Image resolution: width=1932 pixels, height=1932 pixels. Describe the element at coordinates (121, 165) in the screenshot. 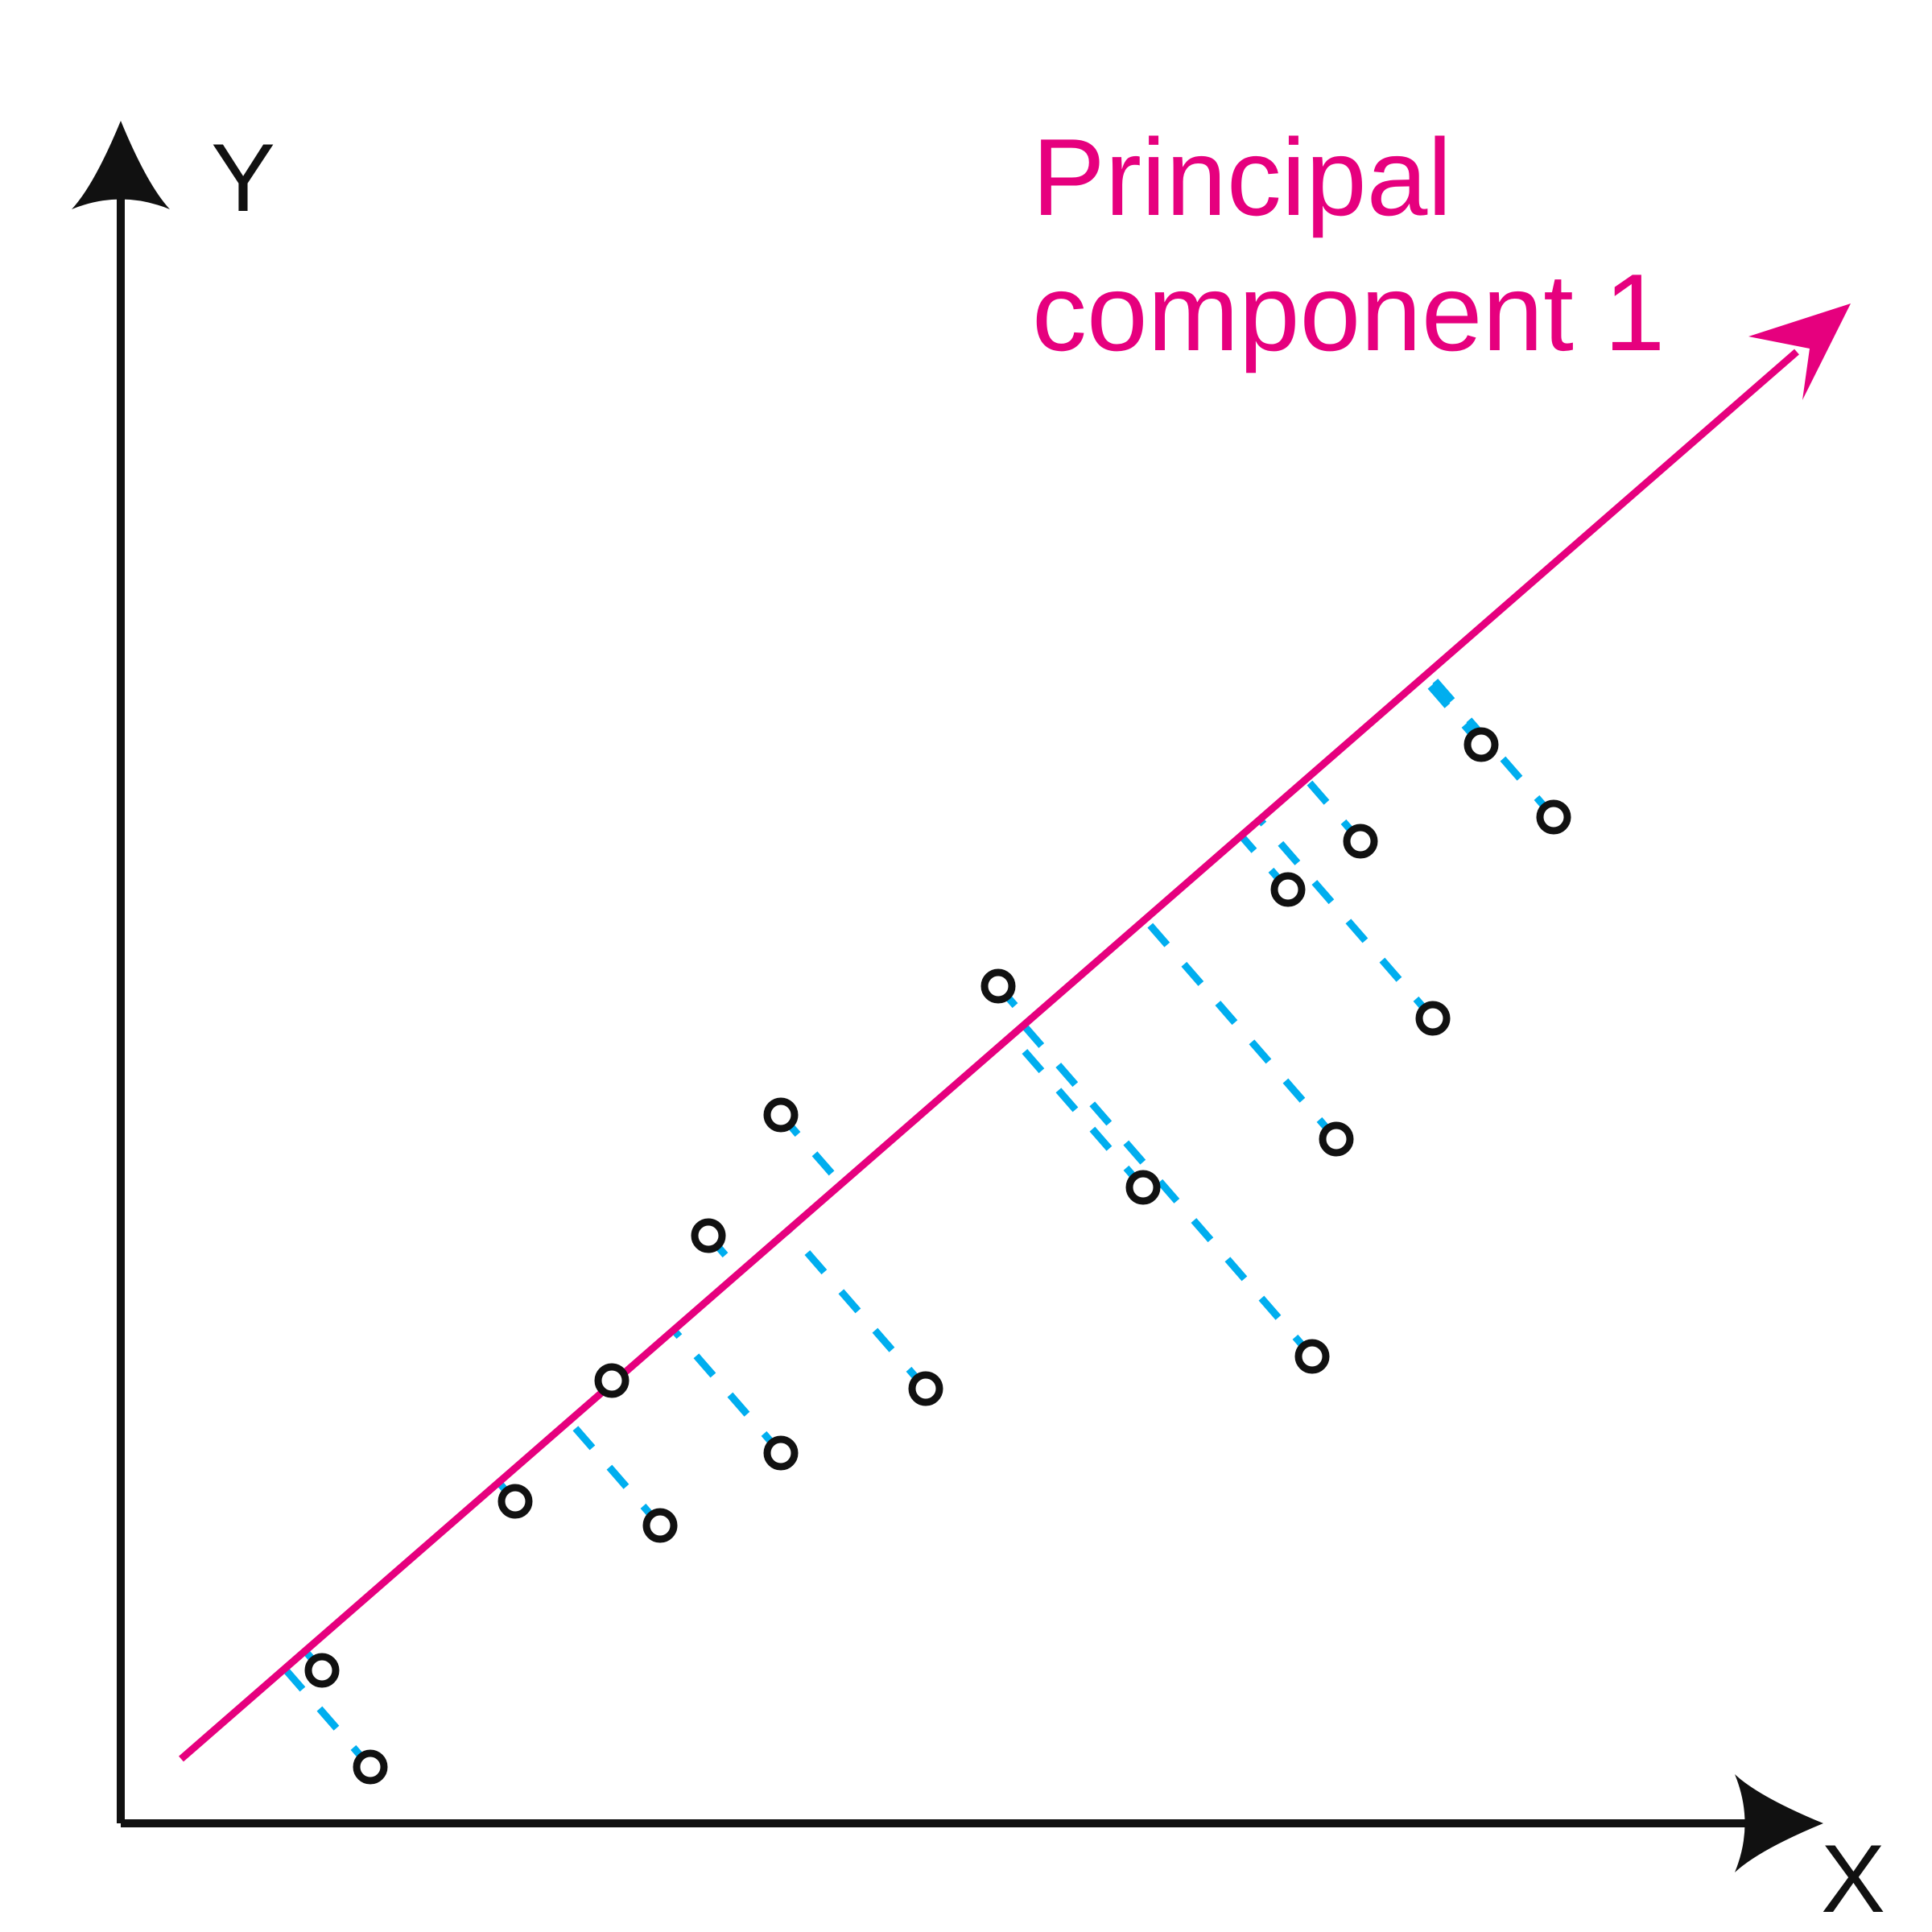

I see `y-axis-arrowhead` at that location.